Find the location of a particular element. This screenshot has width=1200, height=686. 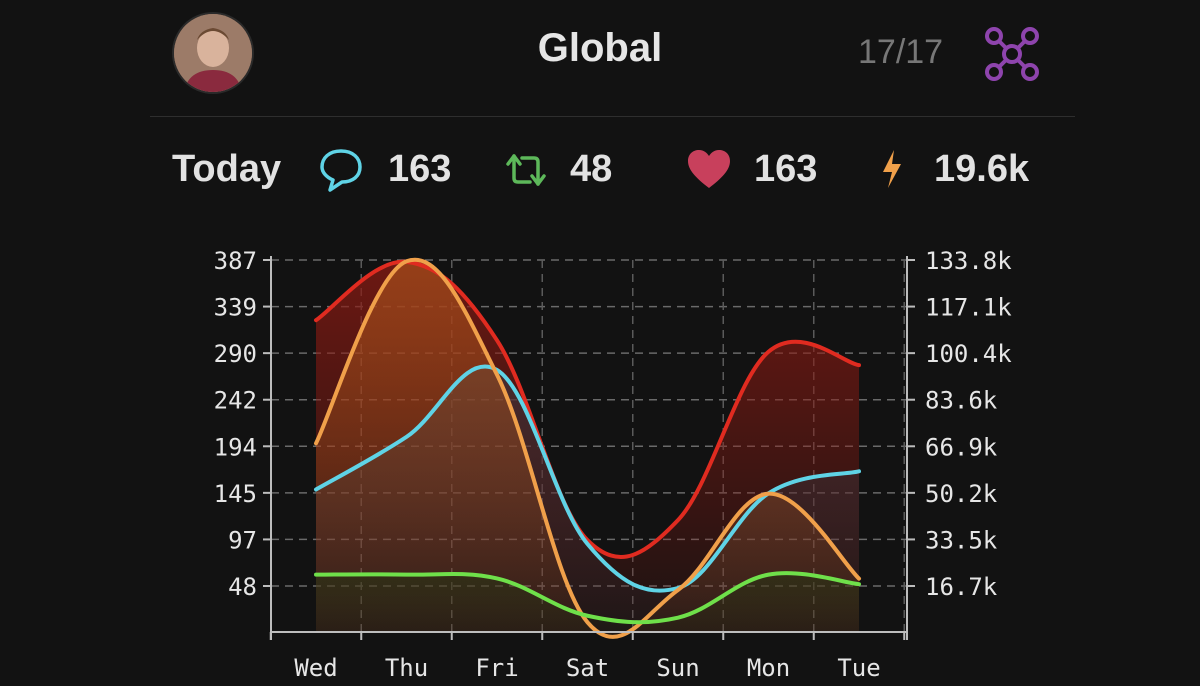

x-tick-label: Thu is located at coordinates (406, 668).